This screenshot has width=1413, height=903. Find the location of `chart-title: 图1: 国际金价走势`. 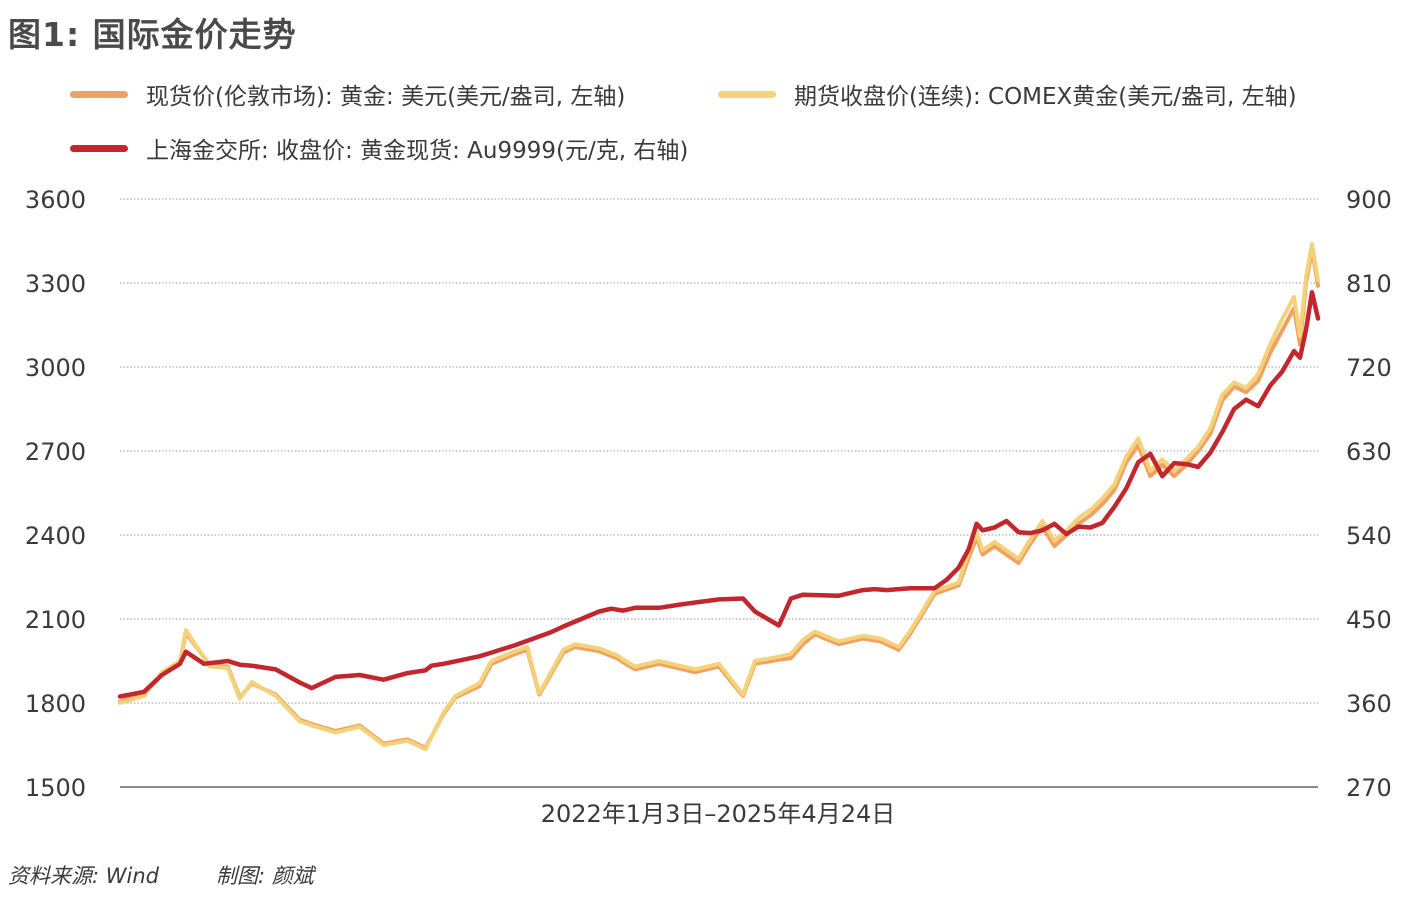

chart-title: 图1: 国际金价走势 is located at coordinates (152, 34).